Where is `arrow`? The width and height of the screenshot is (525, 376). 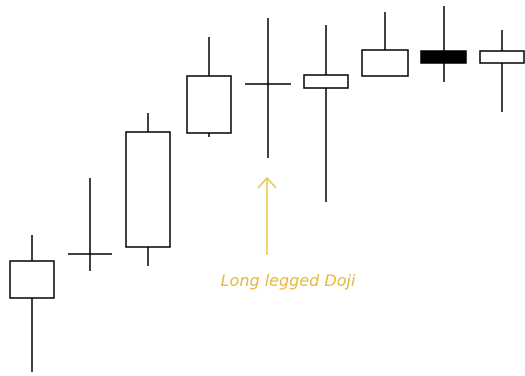
arrow is located at coordinates (267, 215).